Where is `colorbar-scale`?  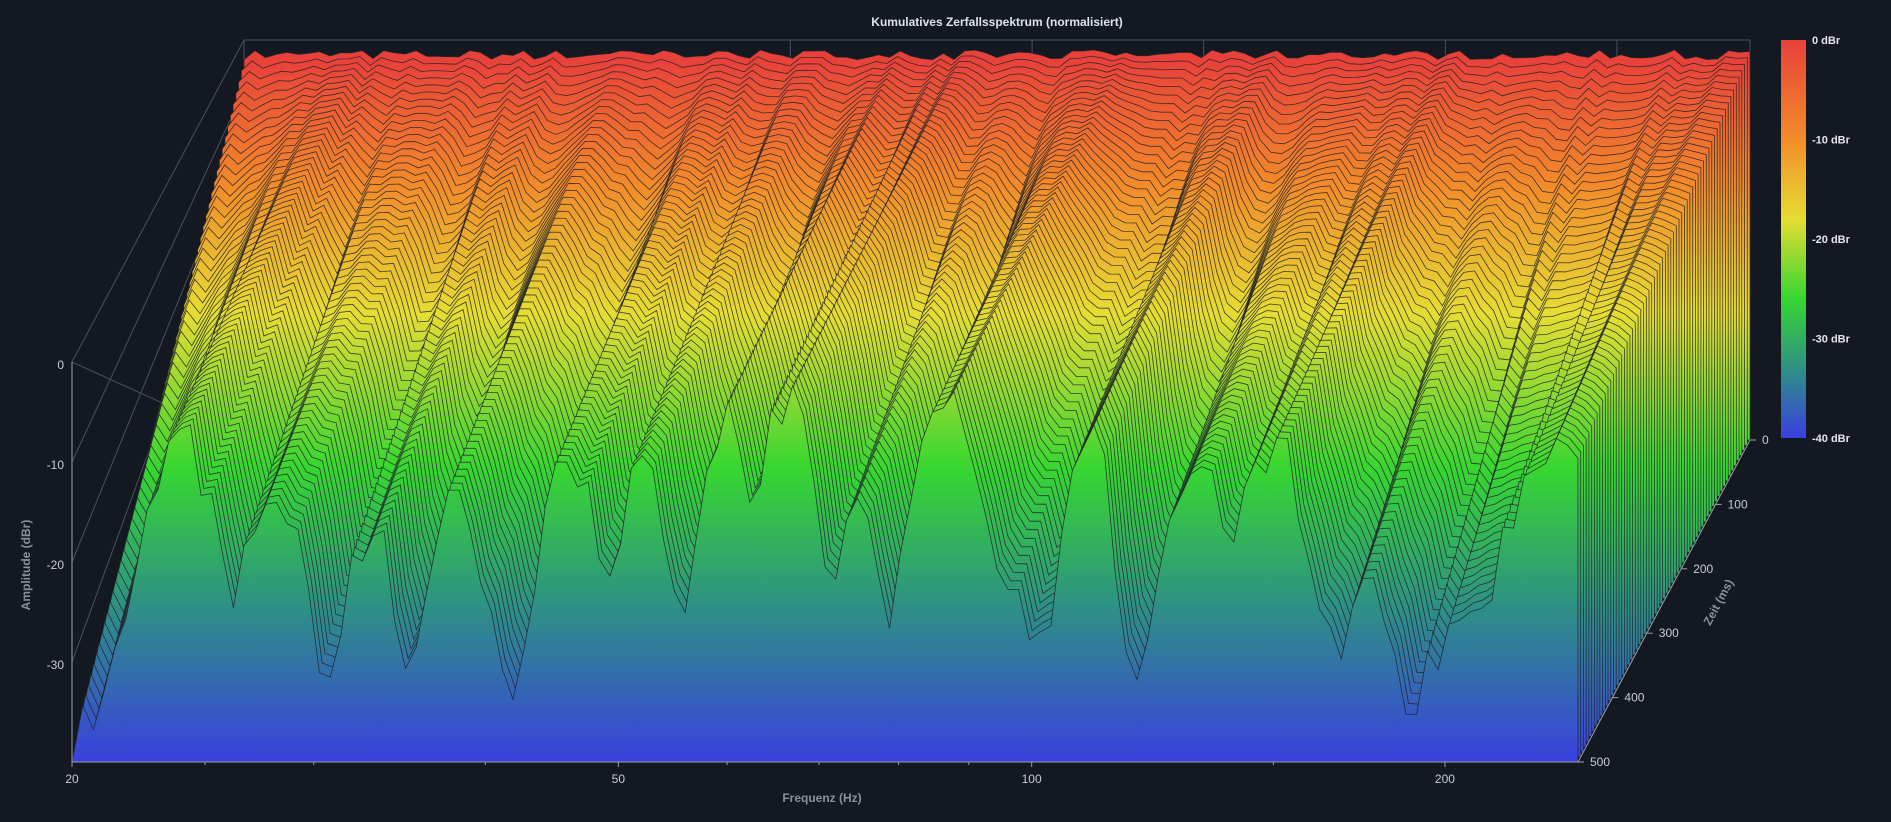 colorbar-scale is located at coordinates (1793, 239).